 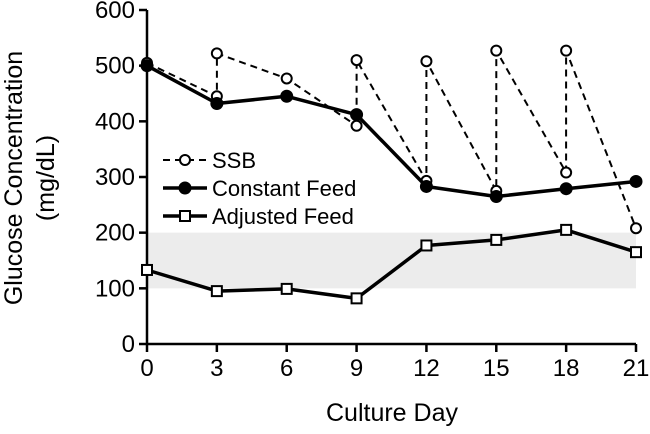 I want to click on y-tick-label: 100, so click(x=115, y=288).